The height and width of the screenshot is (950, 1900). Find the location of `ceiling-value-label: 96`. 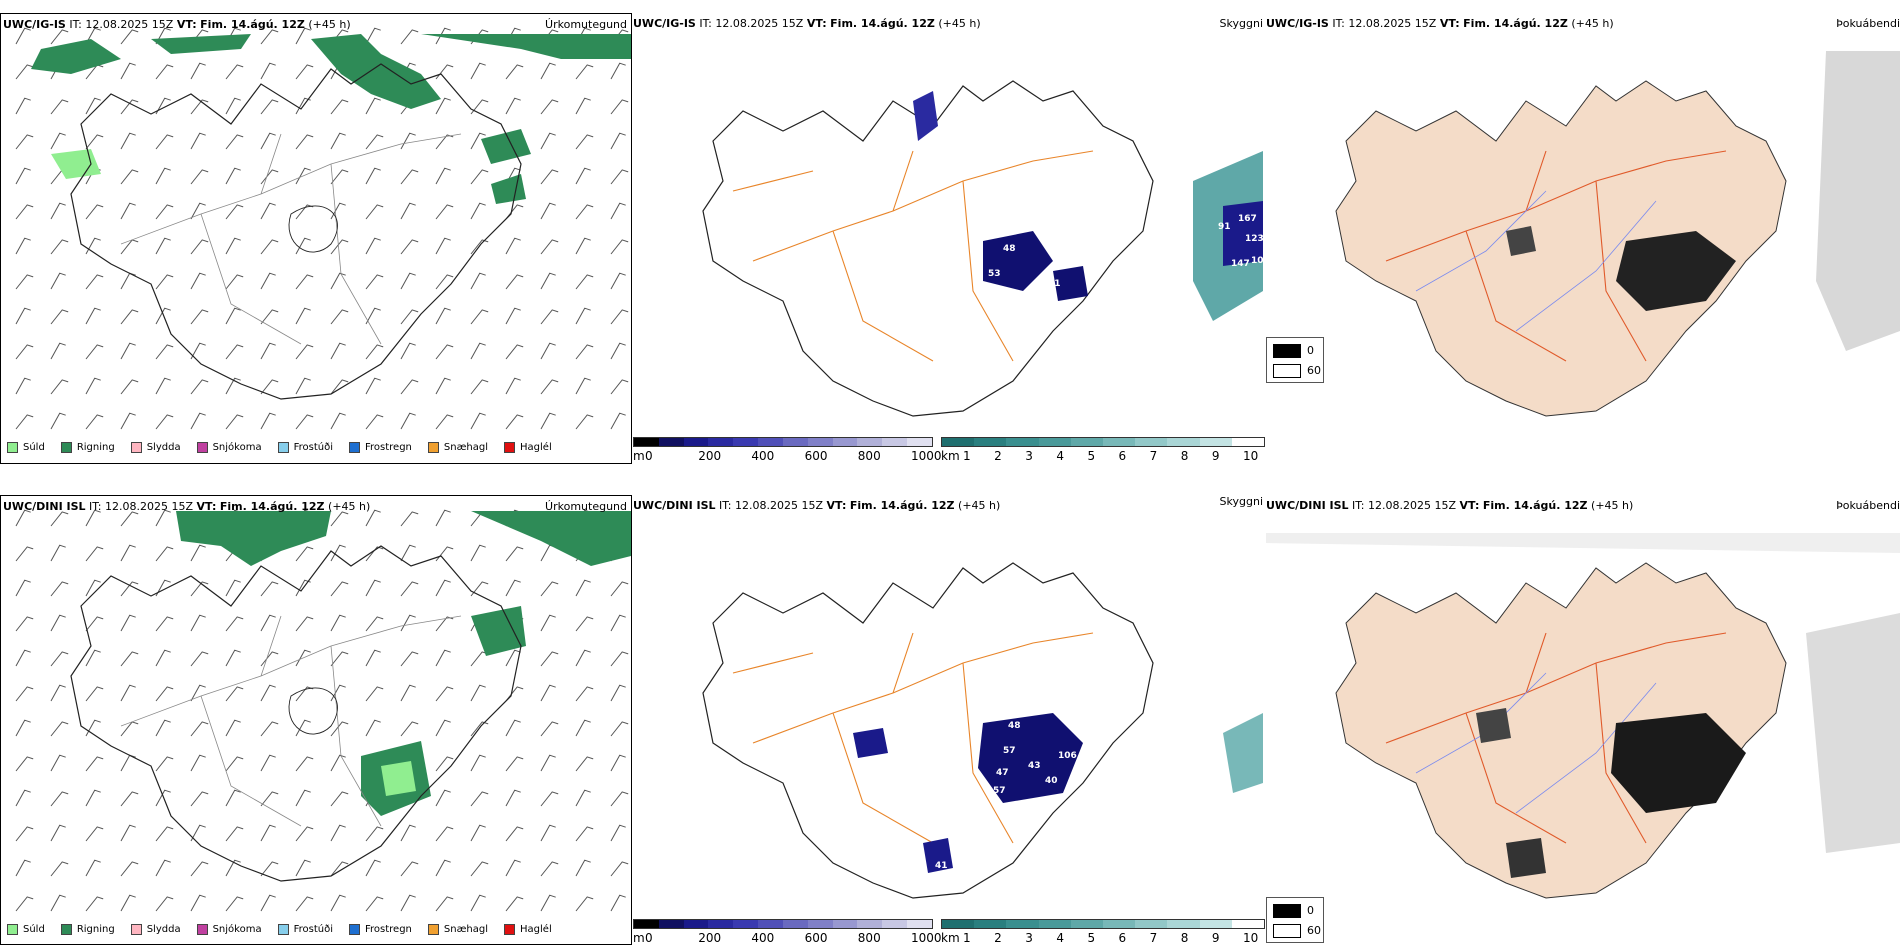

ceiling-value-label: 96 is located at coordinates (1029, 189).